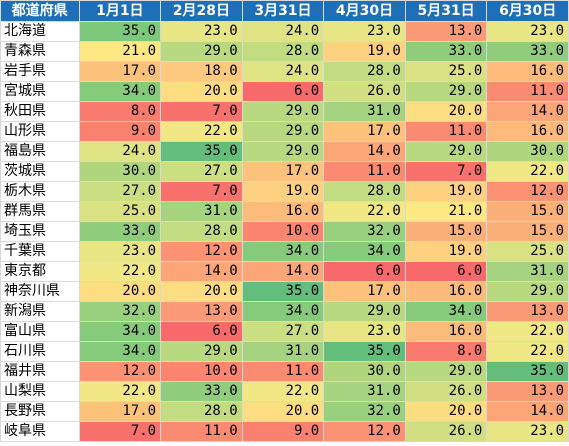 The width and height of the screenshot is (569, 446). Describe the element at coordinates (40, 431) in the screenshot. I see `prefecture-cell: 岐阜県` at that location.